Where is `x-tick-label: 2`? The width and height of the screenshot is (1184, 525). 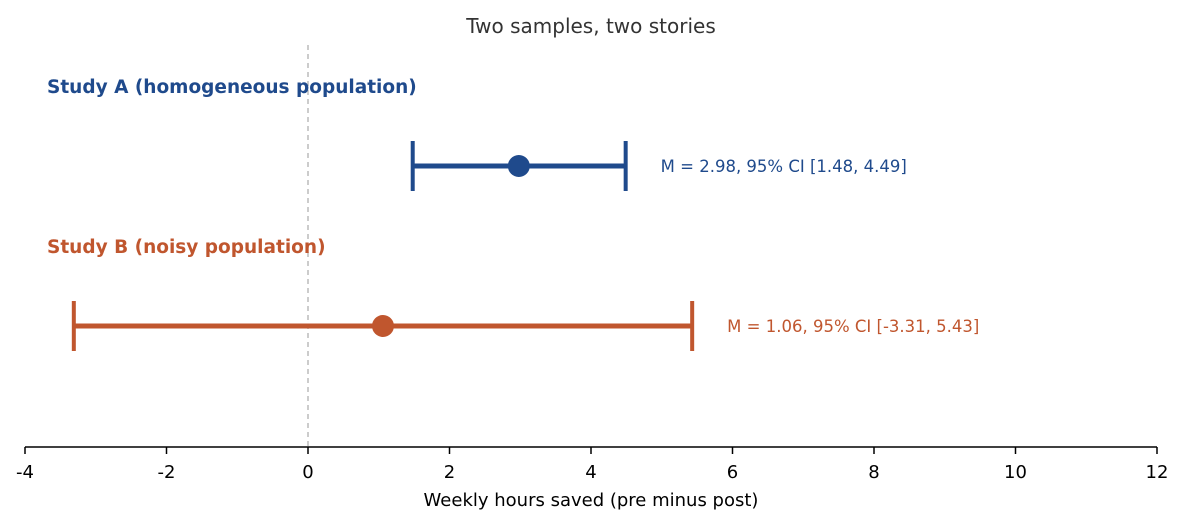 x-tick-label: 2 is located at coordinates (449, 472).